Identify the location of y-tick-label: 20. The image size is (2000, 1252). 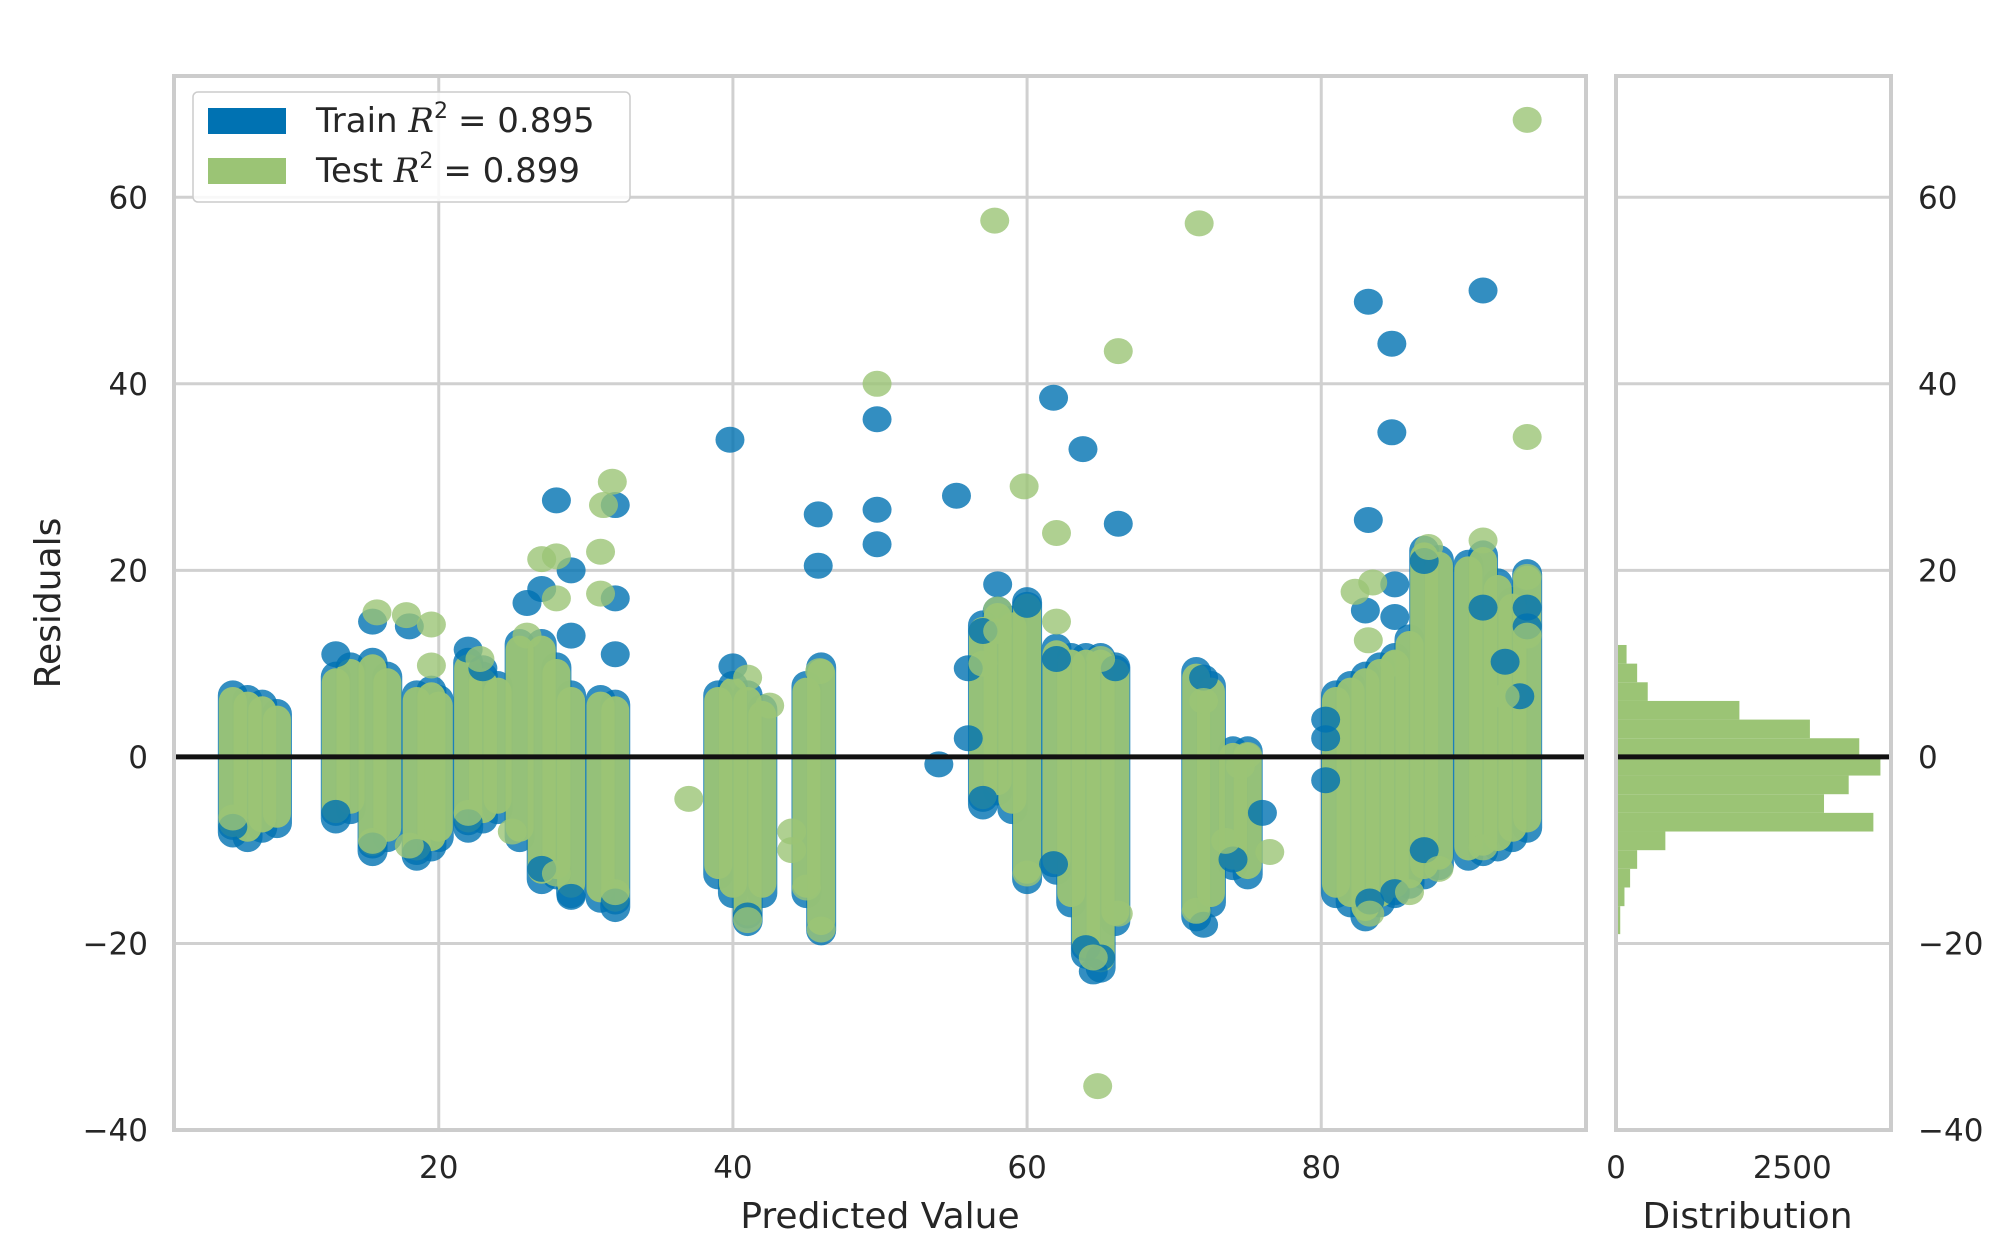
(128, 571).